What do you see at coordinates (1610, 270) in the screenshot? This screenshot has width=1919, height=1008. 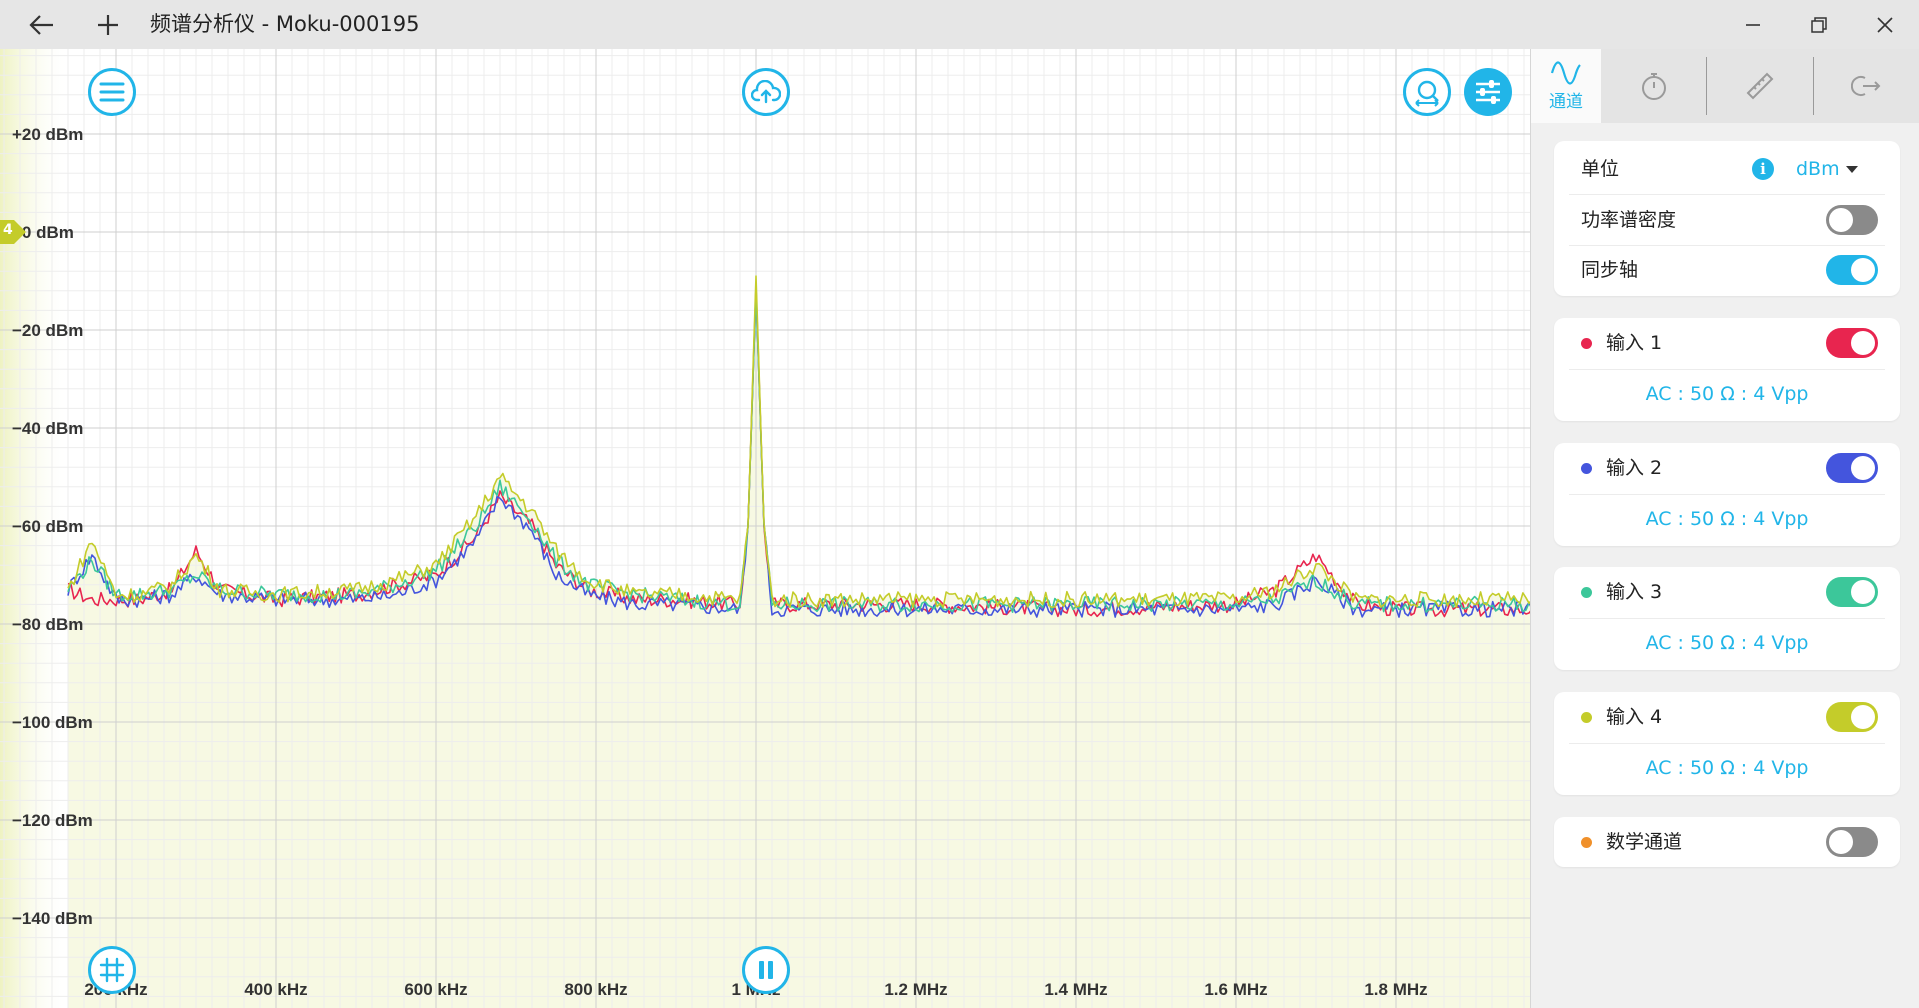 I see `sync-axis-label: 同步轴` at bounding box center [1610, 270].